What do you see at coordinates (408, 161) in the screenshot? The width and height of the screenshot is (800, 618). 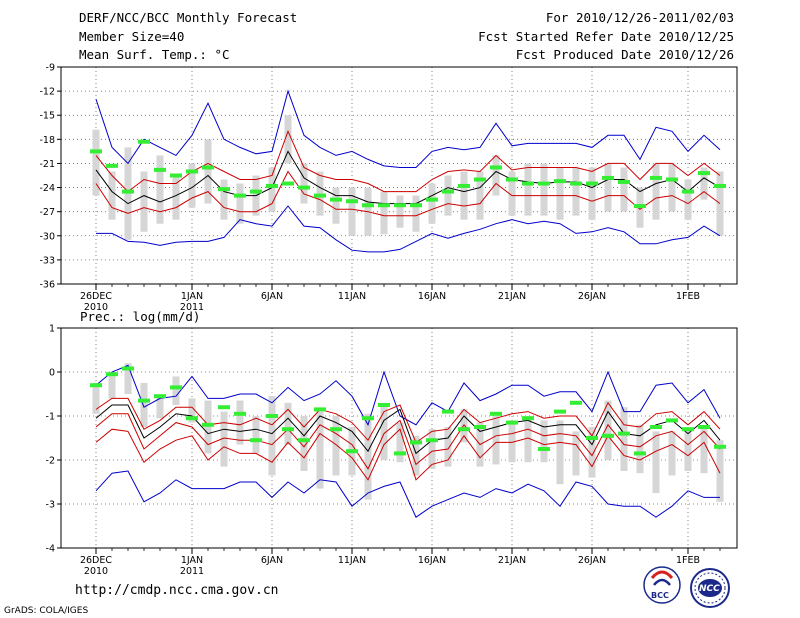 I see `upper-spread-line` at bounding box center [408, 161].